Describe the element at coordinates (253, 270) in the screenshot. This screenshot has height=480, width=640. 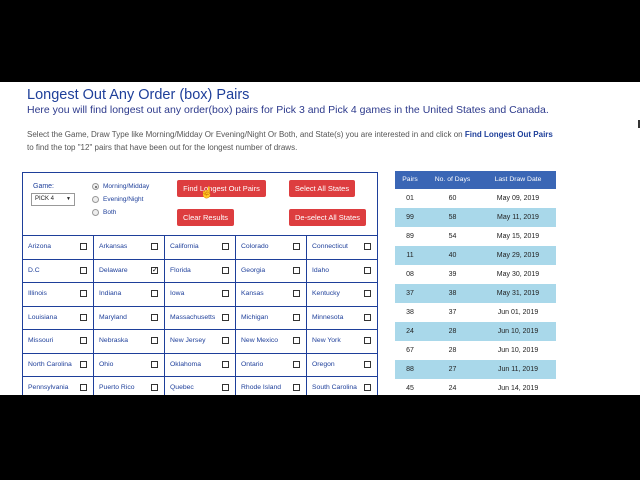
I see `state-name: Georgia` at that location.